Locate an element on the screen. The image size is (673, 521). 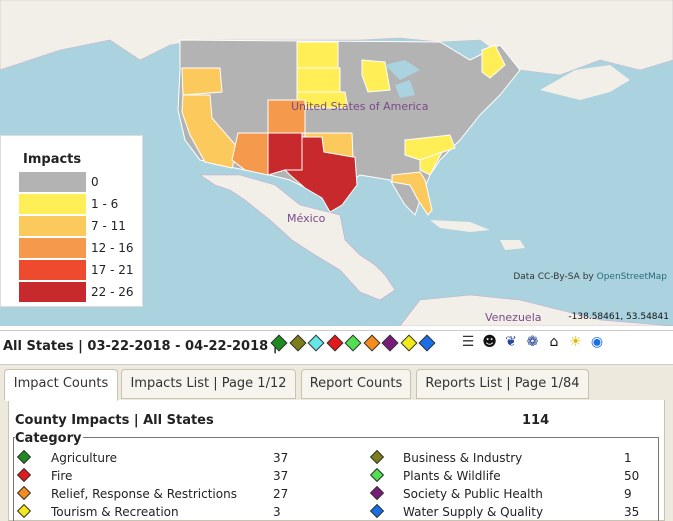
report-icon: ☰ is located at coordinates (468, 342).